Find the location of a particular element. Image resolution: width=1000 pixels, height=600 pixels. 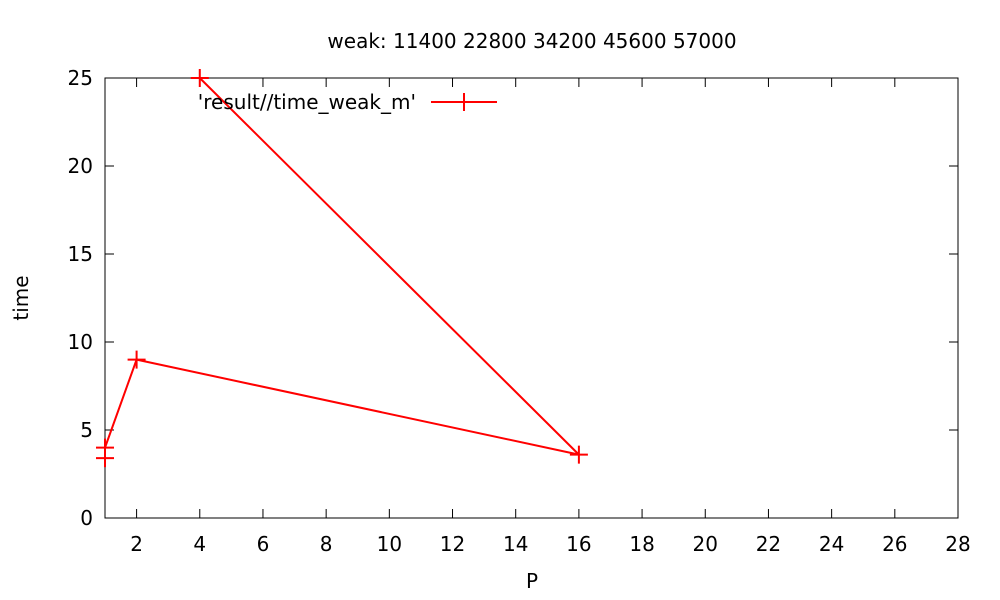

x-tick-label: 22 is located at coordinates (768, 544).